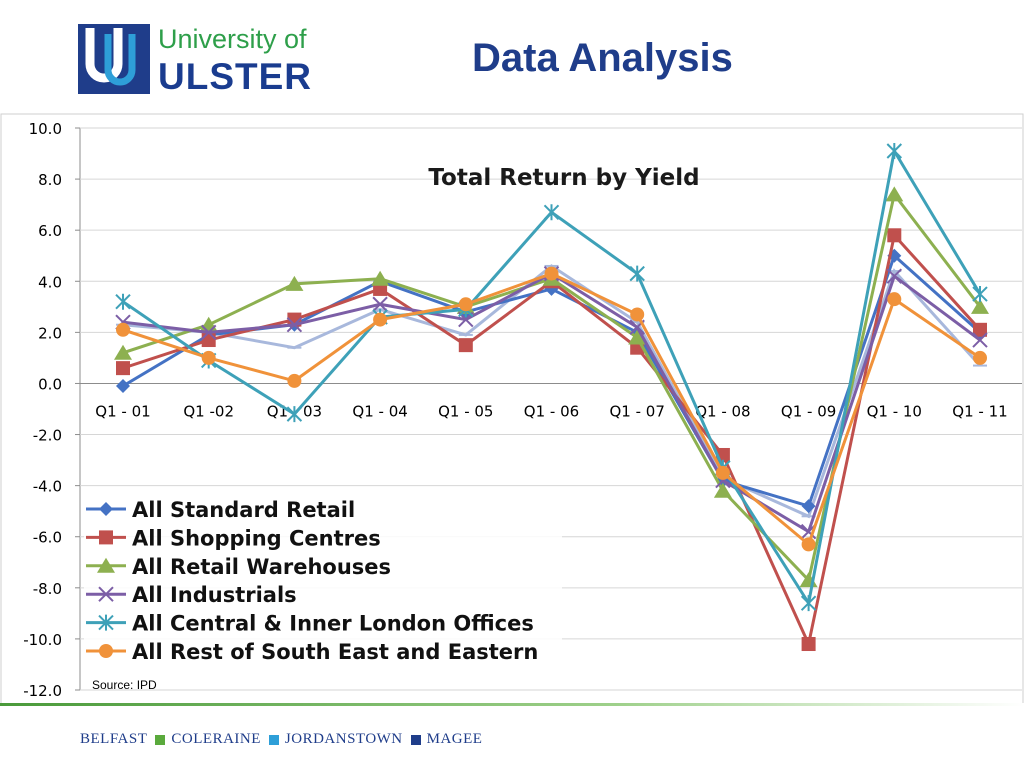 This screenshot has width=1024, height=768. What do you see at coordinates (114, 59) in the screenshot?
I see `ulster-logo-icon` at bounding box center [114, 59].